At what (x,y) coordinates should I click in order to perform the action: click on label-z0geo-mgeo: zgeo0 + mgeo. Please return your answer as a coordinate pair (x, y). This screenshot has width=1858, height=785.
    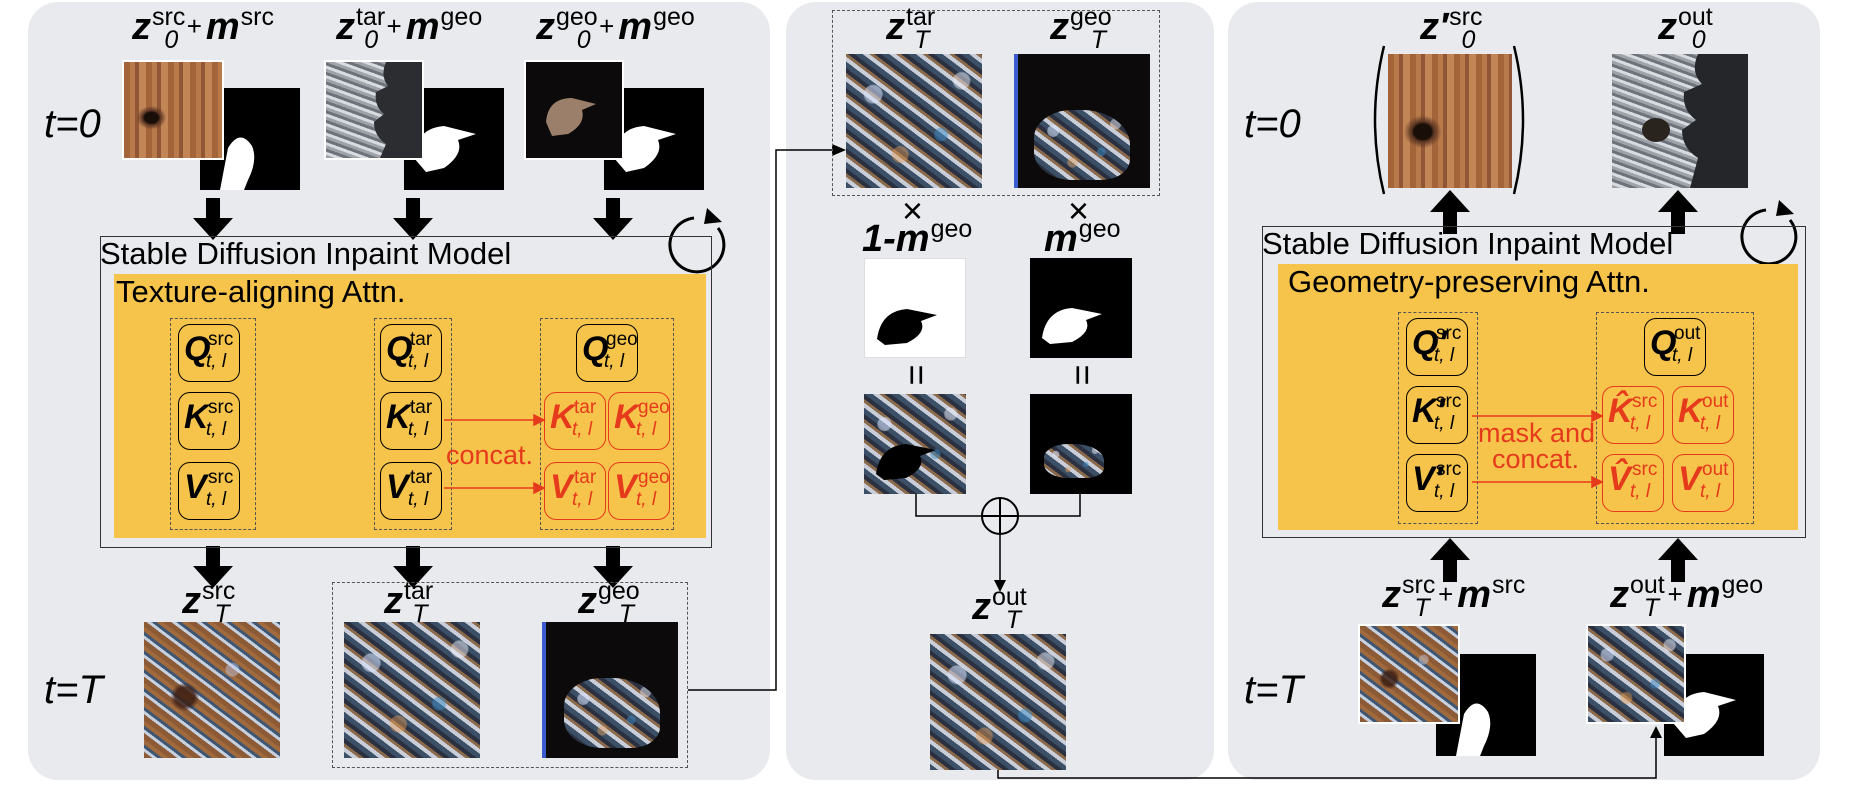
    Looking at the image, I should click on (615, 28).